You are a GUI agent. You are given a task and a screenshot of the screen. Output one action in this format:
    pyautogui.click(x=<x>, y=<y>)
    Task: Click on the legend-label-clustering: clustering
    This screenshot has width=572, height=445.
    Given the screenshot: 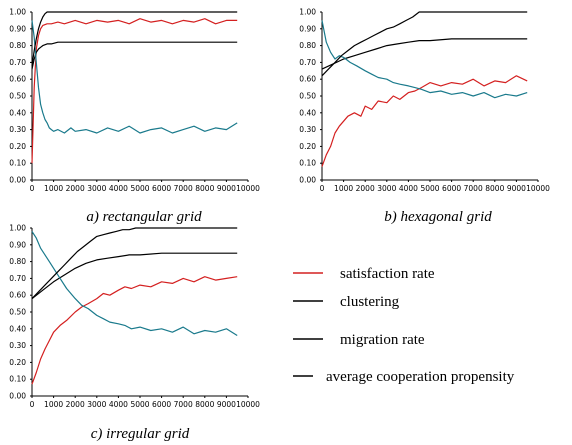 What is the action you would take?
    pyautogui.click(x=370, y=302)
    